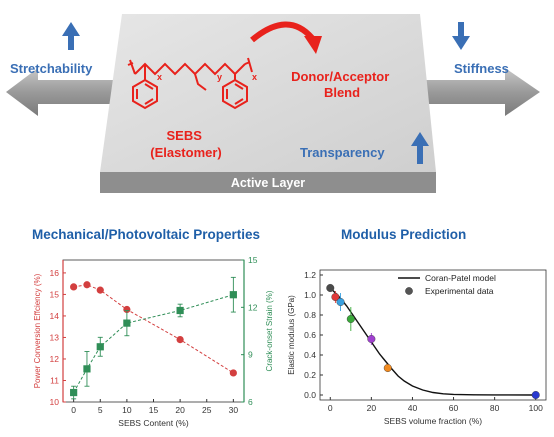 This screenshot has width=554, height=437. What do you see at coordinates (413, 408) in the screenshot?
I see `x-tick-label: 40` at bounding box center [413, 408].